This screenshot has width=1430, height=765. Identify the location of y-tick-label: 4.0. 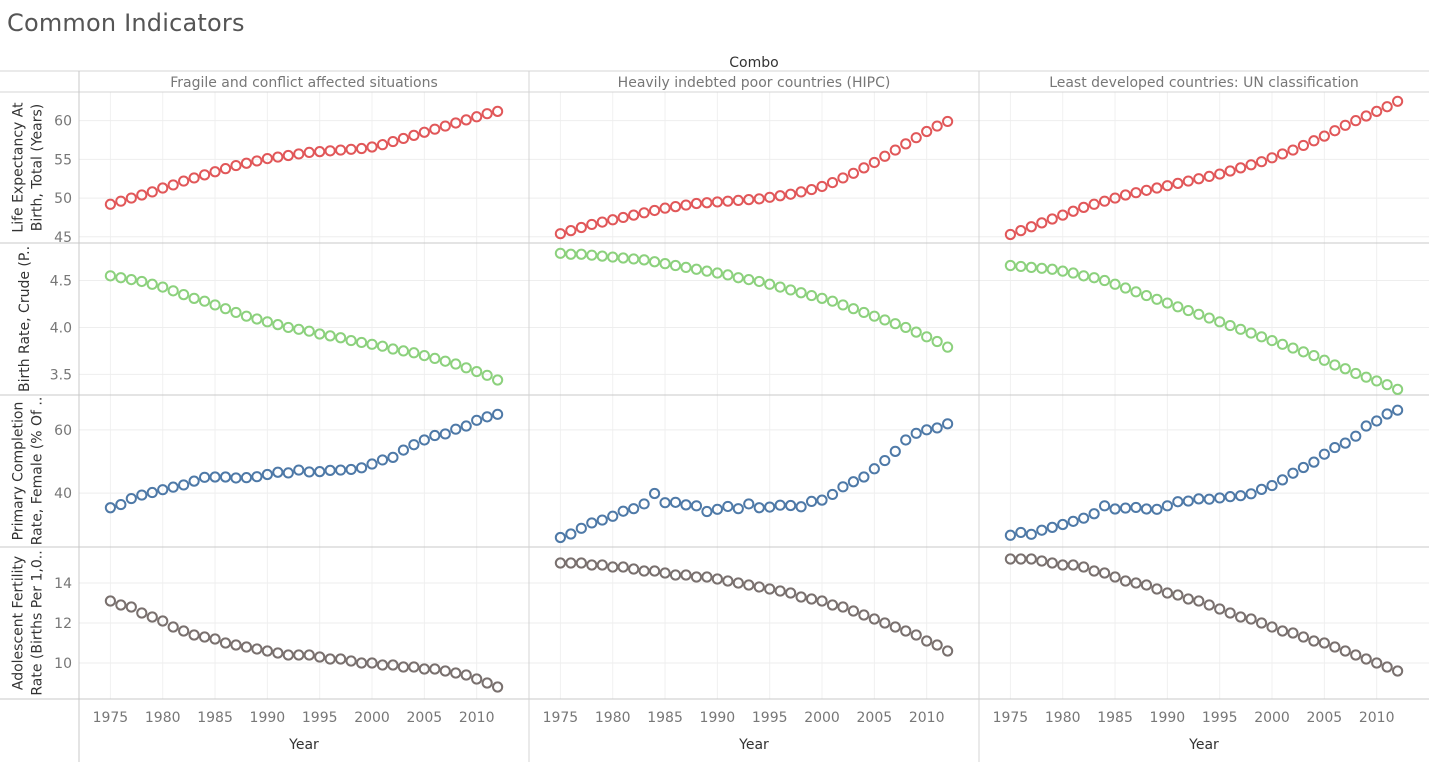
(61, 328).